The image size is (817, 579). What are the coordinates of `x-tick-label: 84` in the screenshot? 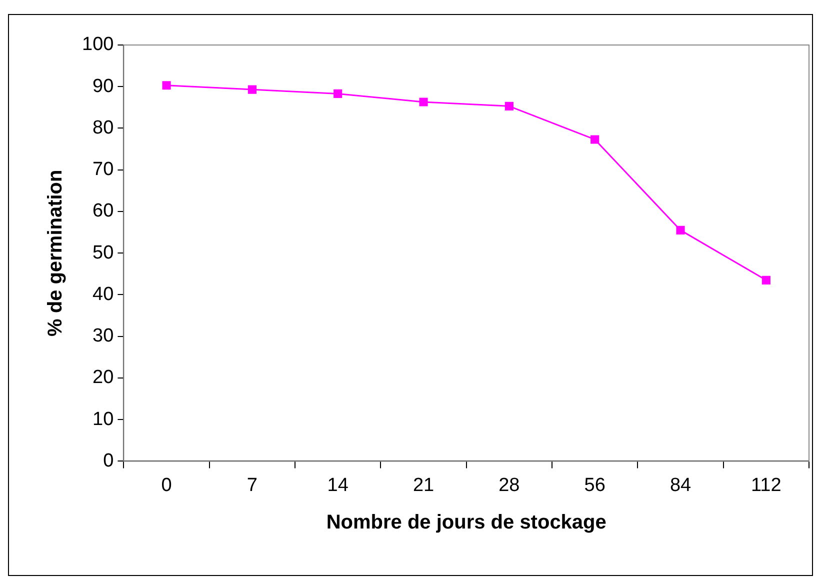 It's located at (681, 485).